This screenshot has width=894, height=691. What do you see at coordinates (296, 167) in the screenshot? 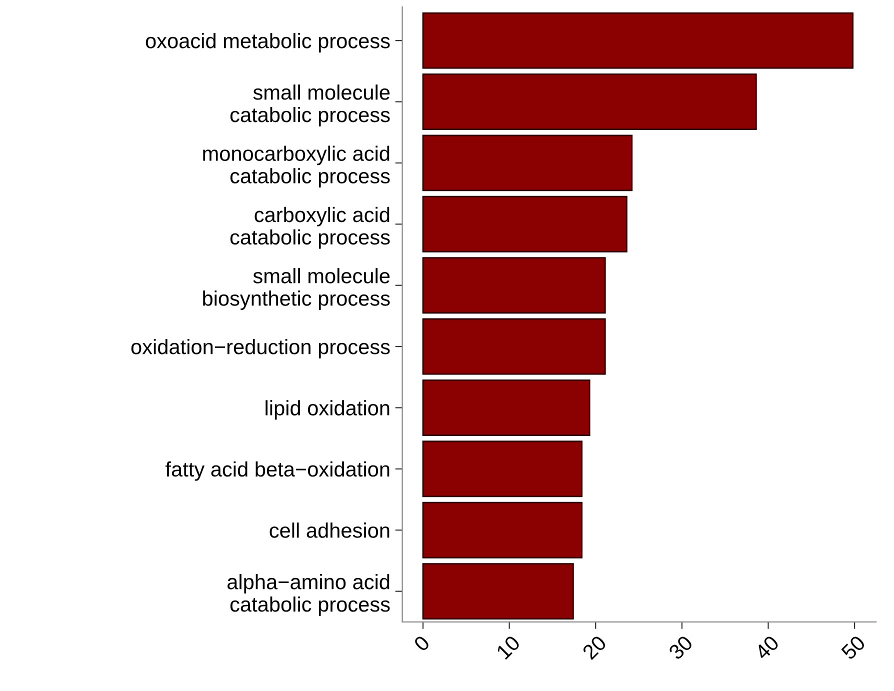
I see `y-tick-label: monocarboxylic acid catabolic process` at bounding box center [296, 167].